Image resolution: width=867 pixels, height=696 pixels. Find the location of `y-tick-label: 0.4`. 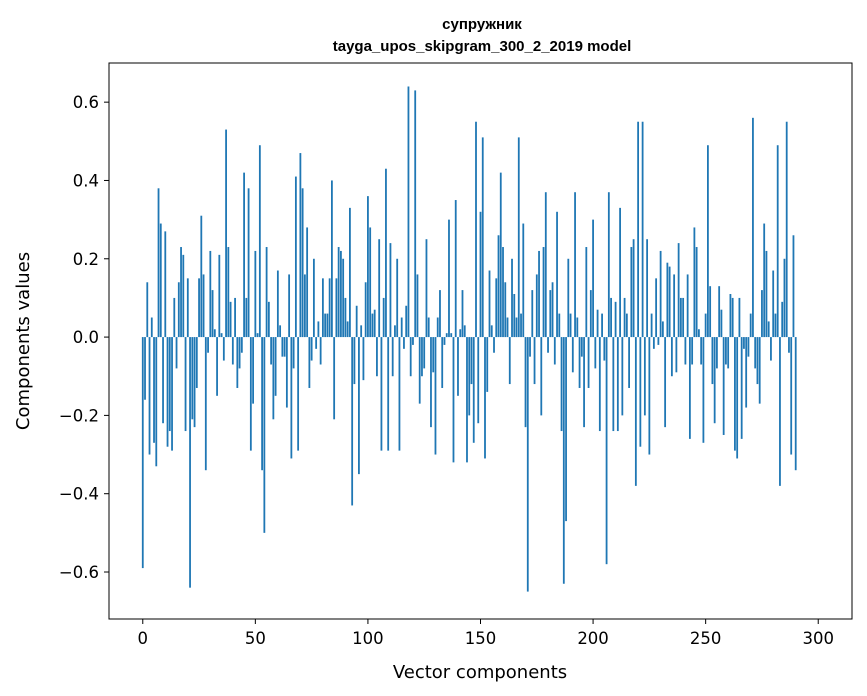

y-tick-label: 0.4 is located at coordinates (86, 180).